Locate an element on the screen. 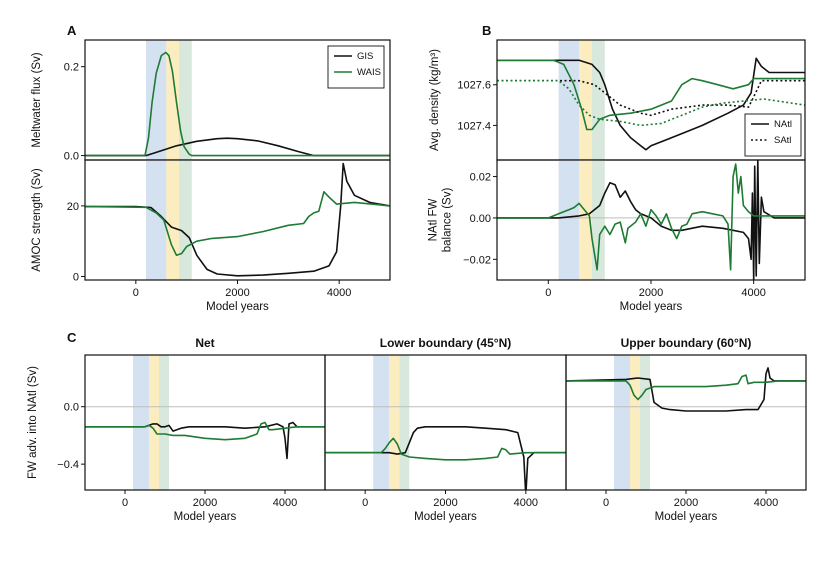 The width and height of the screenshot is (830, 573). legend: NAtl SAtl is located at coordinates (773, 135).